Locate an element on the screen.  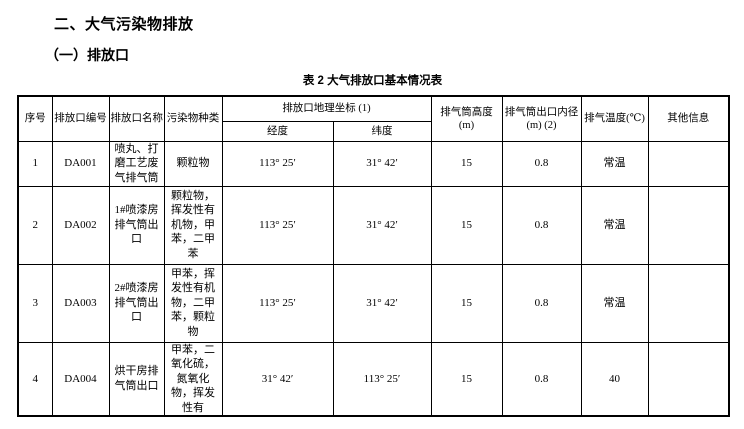
section-title: 二、大气污染物排放 is located at coordinates (124, 24).